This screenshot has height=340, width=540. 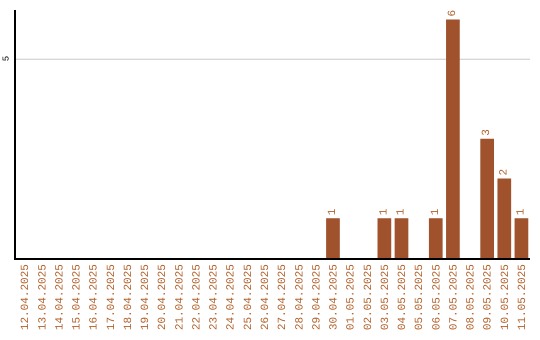 I want to click on x-tick-label: 21.04.2025, so click(x=180, y=297).